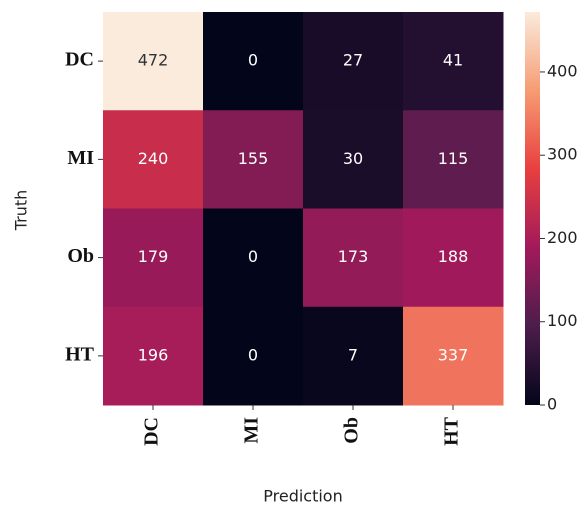 This screenshot has height=511, width=584. Describe the element at coordinates (80, 354) in the screenshot. I see `y-tick-label: HT` at that location.